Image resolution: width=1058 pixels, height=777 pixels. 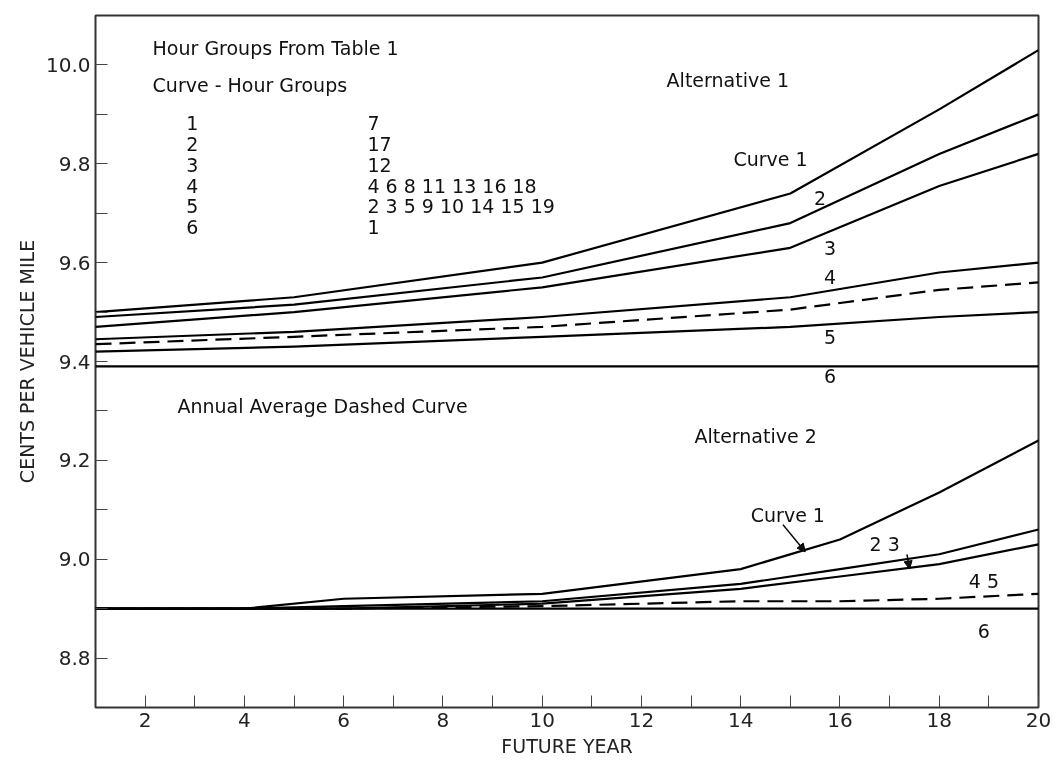 What do you see at coordinates (250, 84) in the screenshot?
I see `annotation: Curve - Hour Groups` at bounding box center [250, 84].